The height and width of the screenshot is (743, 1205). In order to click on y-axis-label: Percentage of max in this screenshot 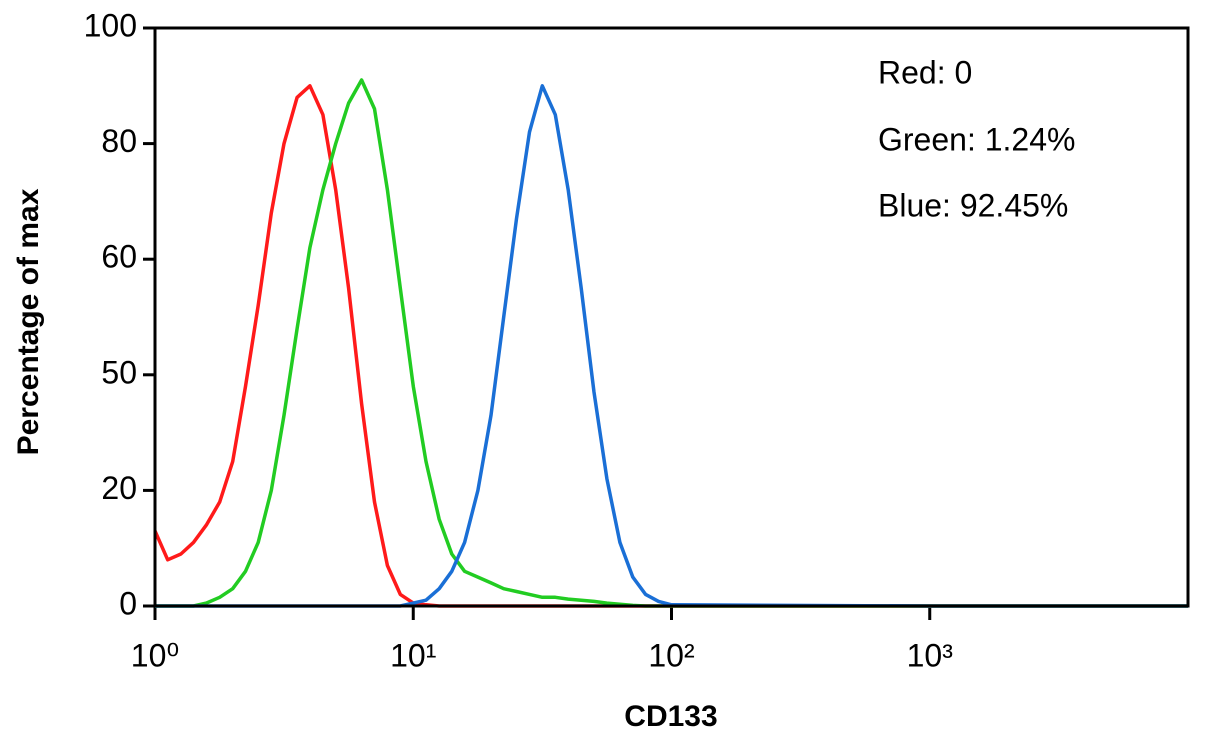, I will do `click(28, 321)`.